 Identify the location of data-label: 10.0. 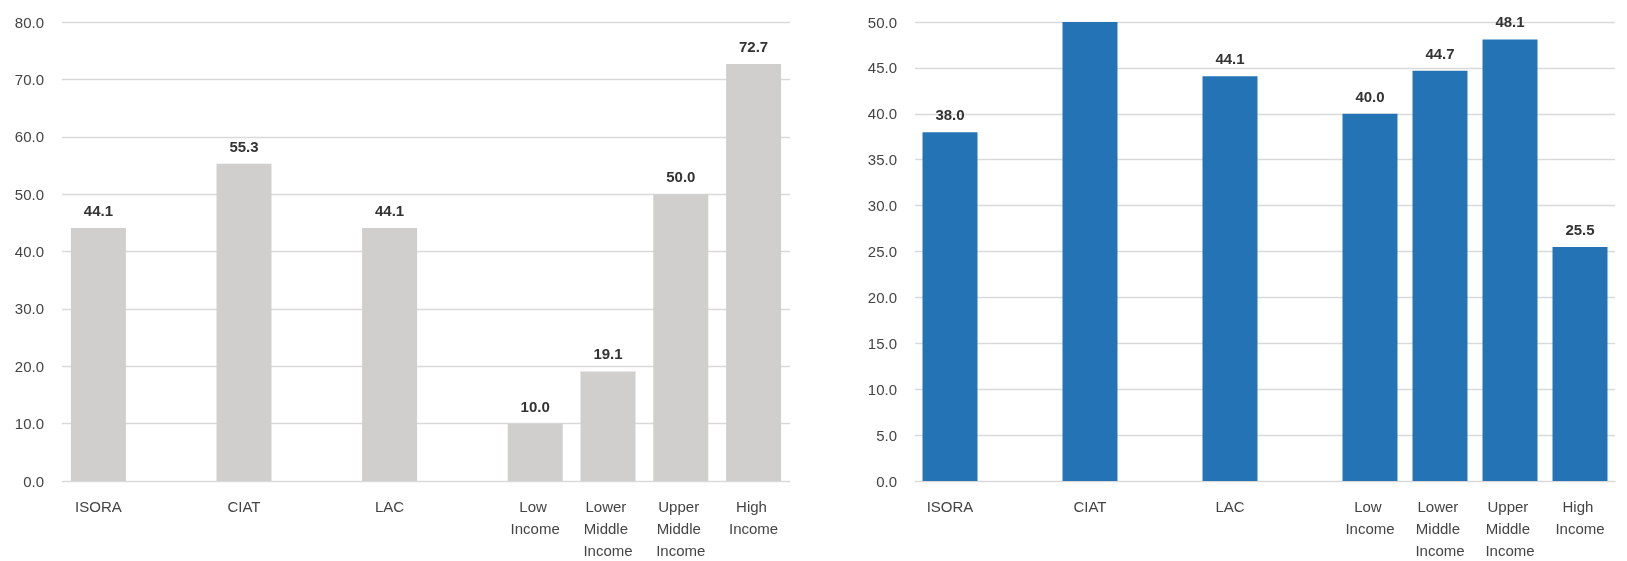
(535, 406).